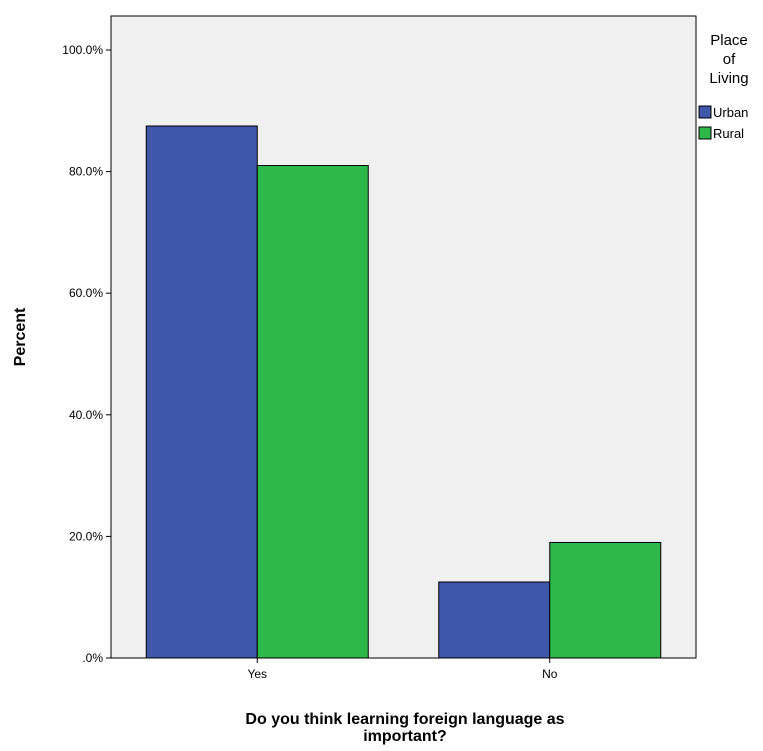 Image resolution: width=763 pixels, height=751 pixels. I want to click on x-tick-label: No, so click(550, 674).